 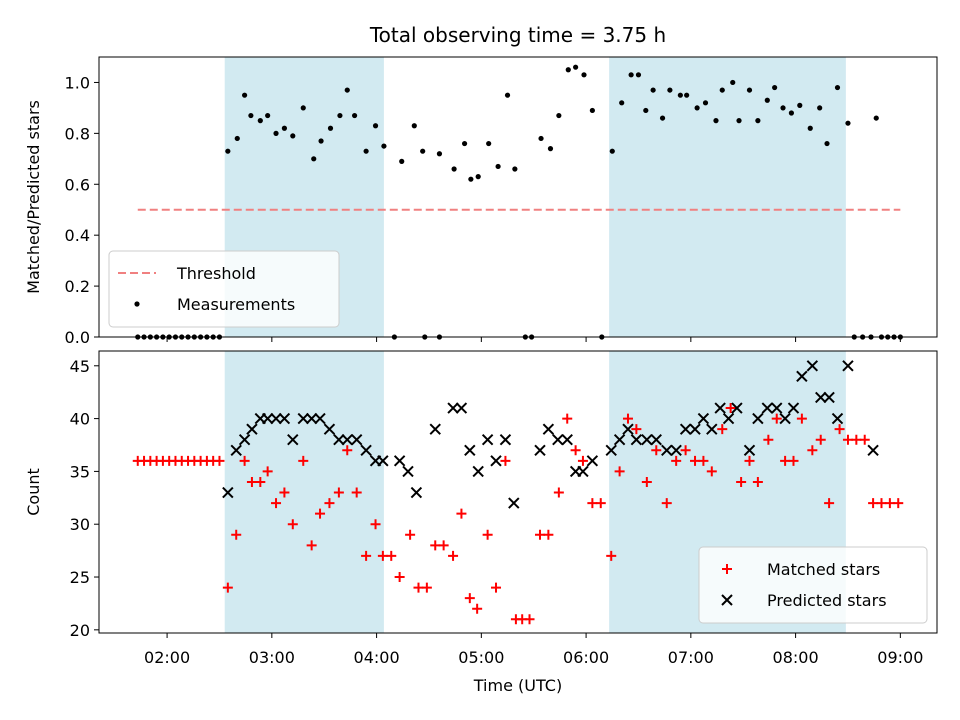 What do you see at coordinates (137, 304) in the screenshot?
I see `legend-marker` at bounding box center [137, 304].